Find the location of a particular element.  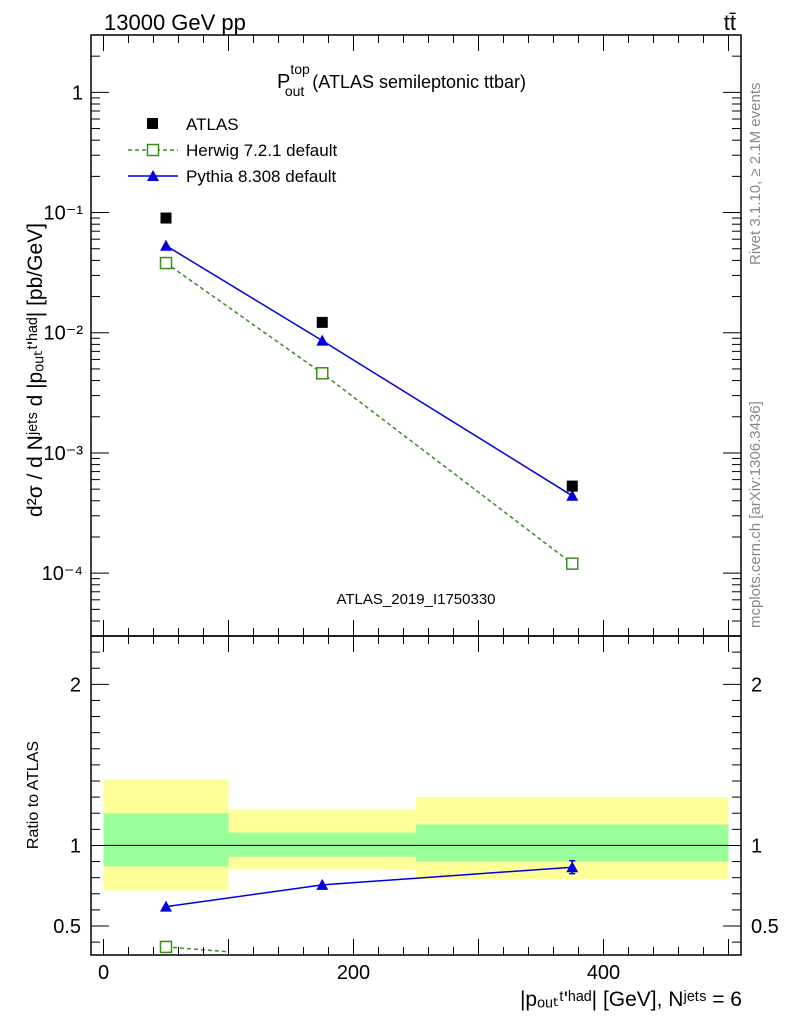

x-tick-label: 400 is located at coordinates (603, 973).